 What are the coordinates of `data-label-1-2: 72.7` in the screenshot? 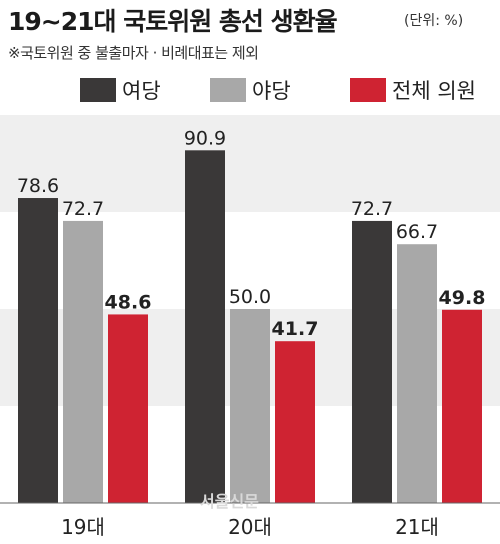 It's located at (83, 209).